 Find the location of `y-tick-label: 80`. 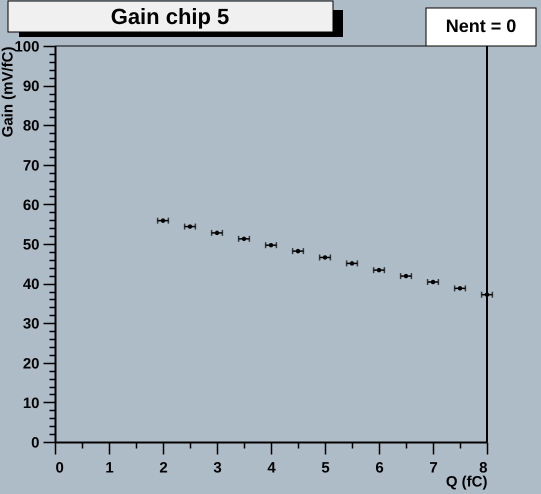

y-tick-label: 80 is located at coordinates (31, 126).